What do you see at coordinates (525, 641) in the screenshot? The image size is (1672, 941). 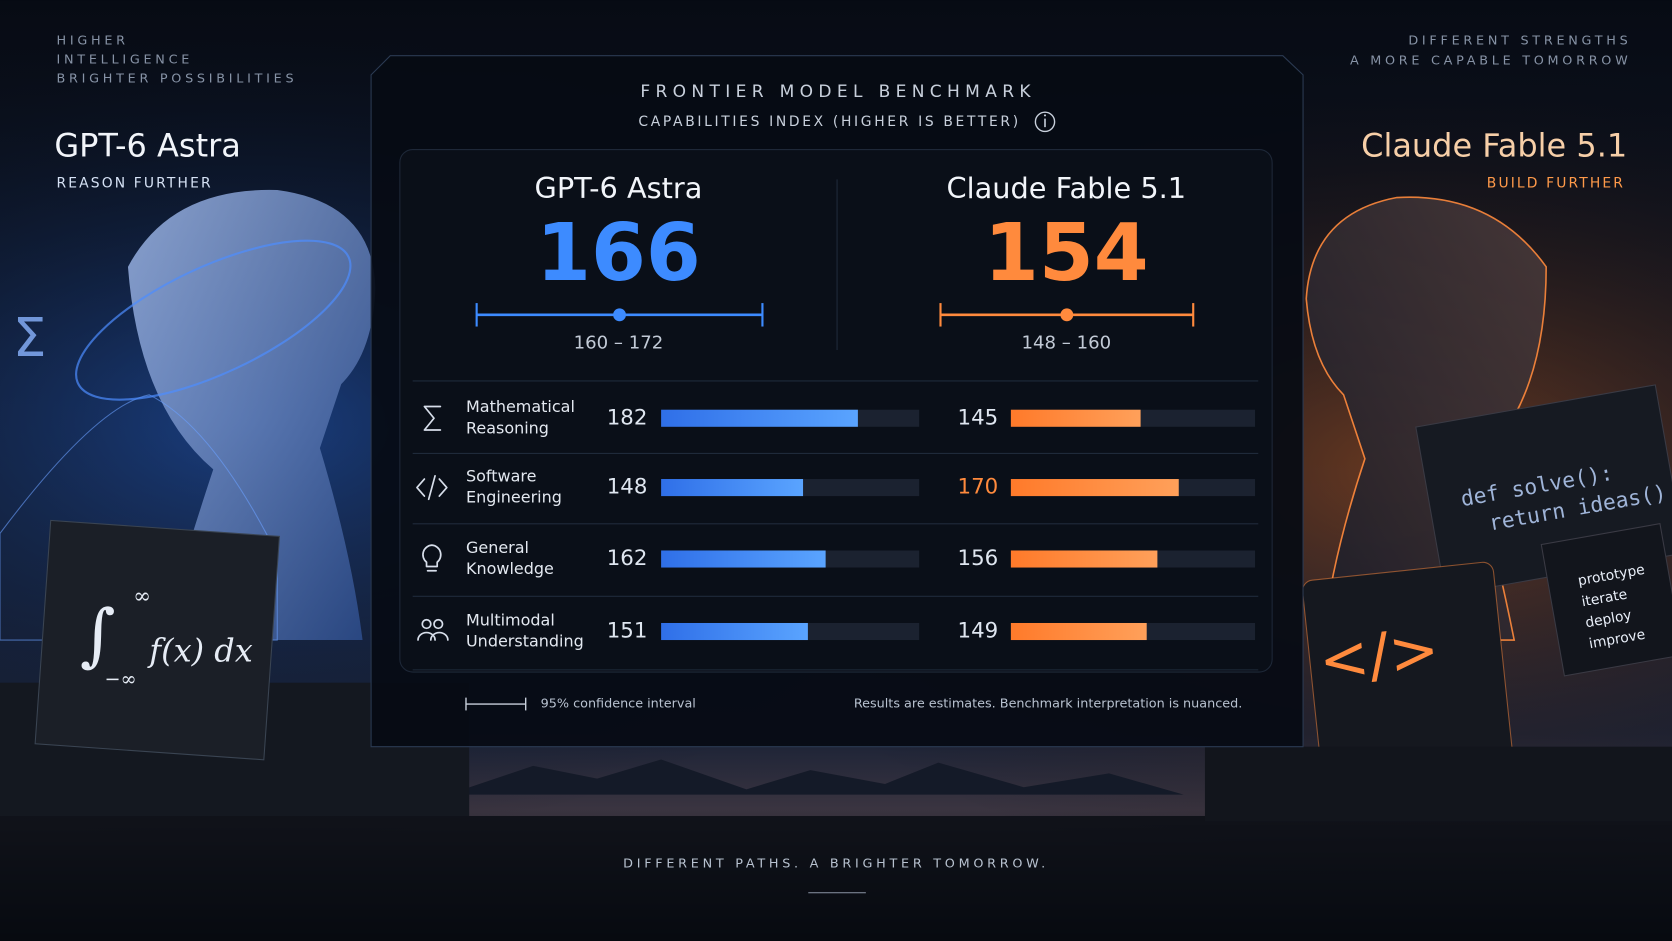 I see `category-label: Understanding` at bounding box center [525, 641].